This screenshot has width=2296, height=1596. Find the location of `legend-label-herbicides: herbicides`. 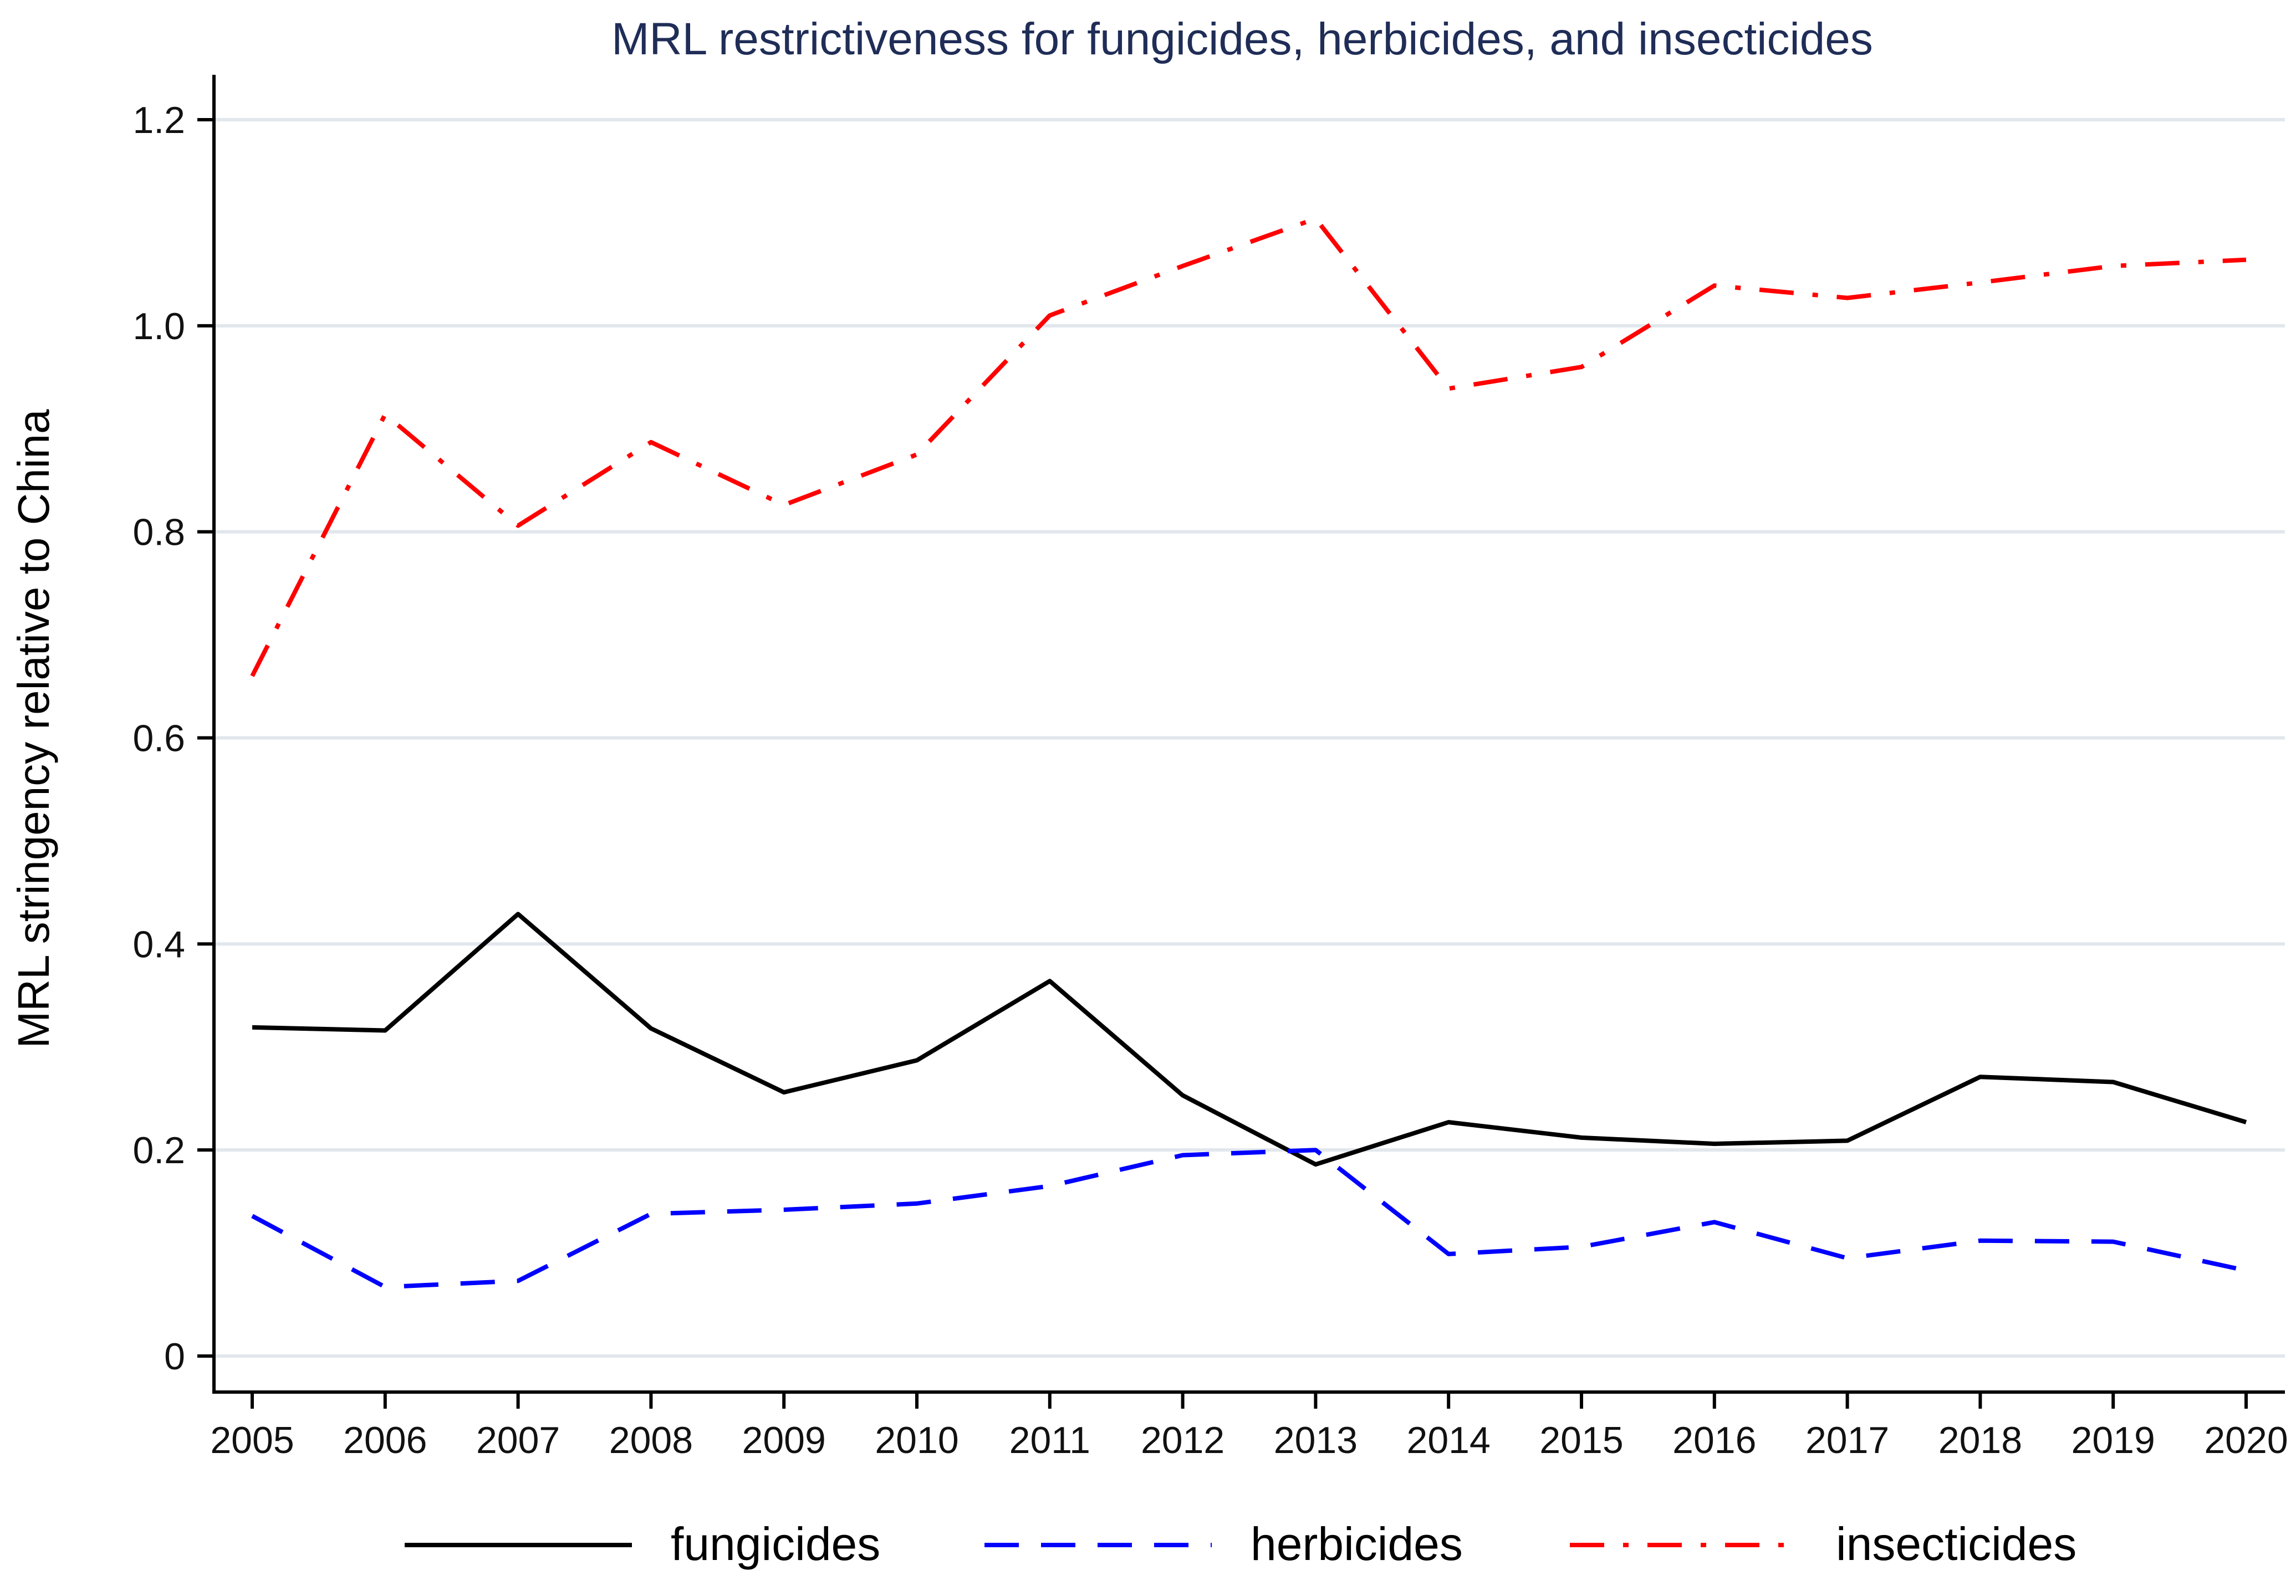

legend-label-herbicides: herbicides is located at coordinates (1357, 1544).